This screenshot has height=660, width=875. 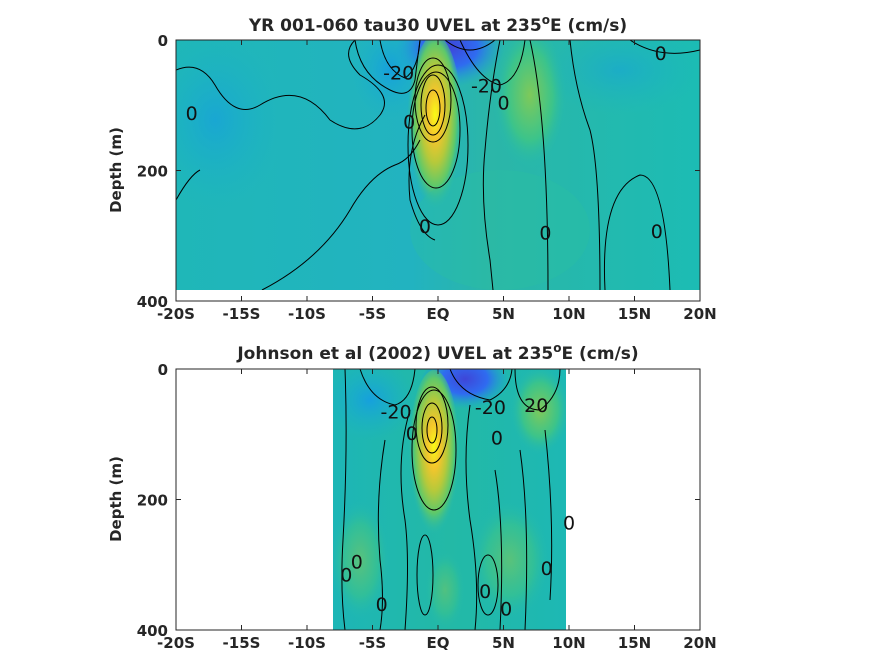 What do you see at coordinates (568, 643) in the screenshot?
I see `bottom-xtick-label: 10N` at bounding box center [568, 643].